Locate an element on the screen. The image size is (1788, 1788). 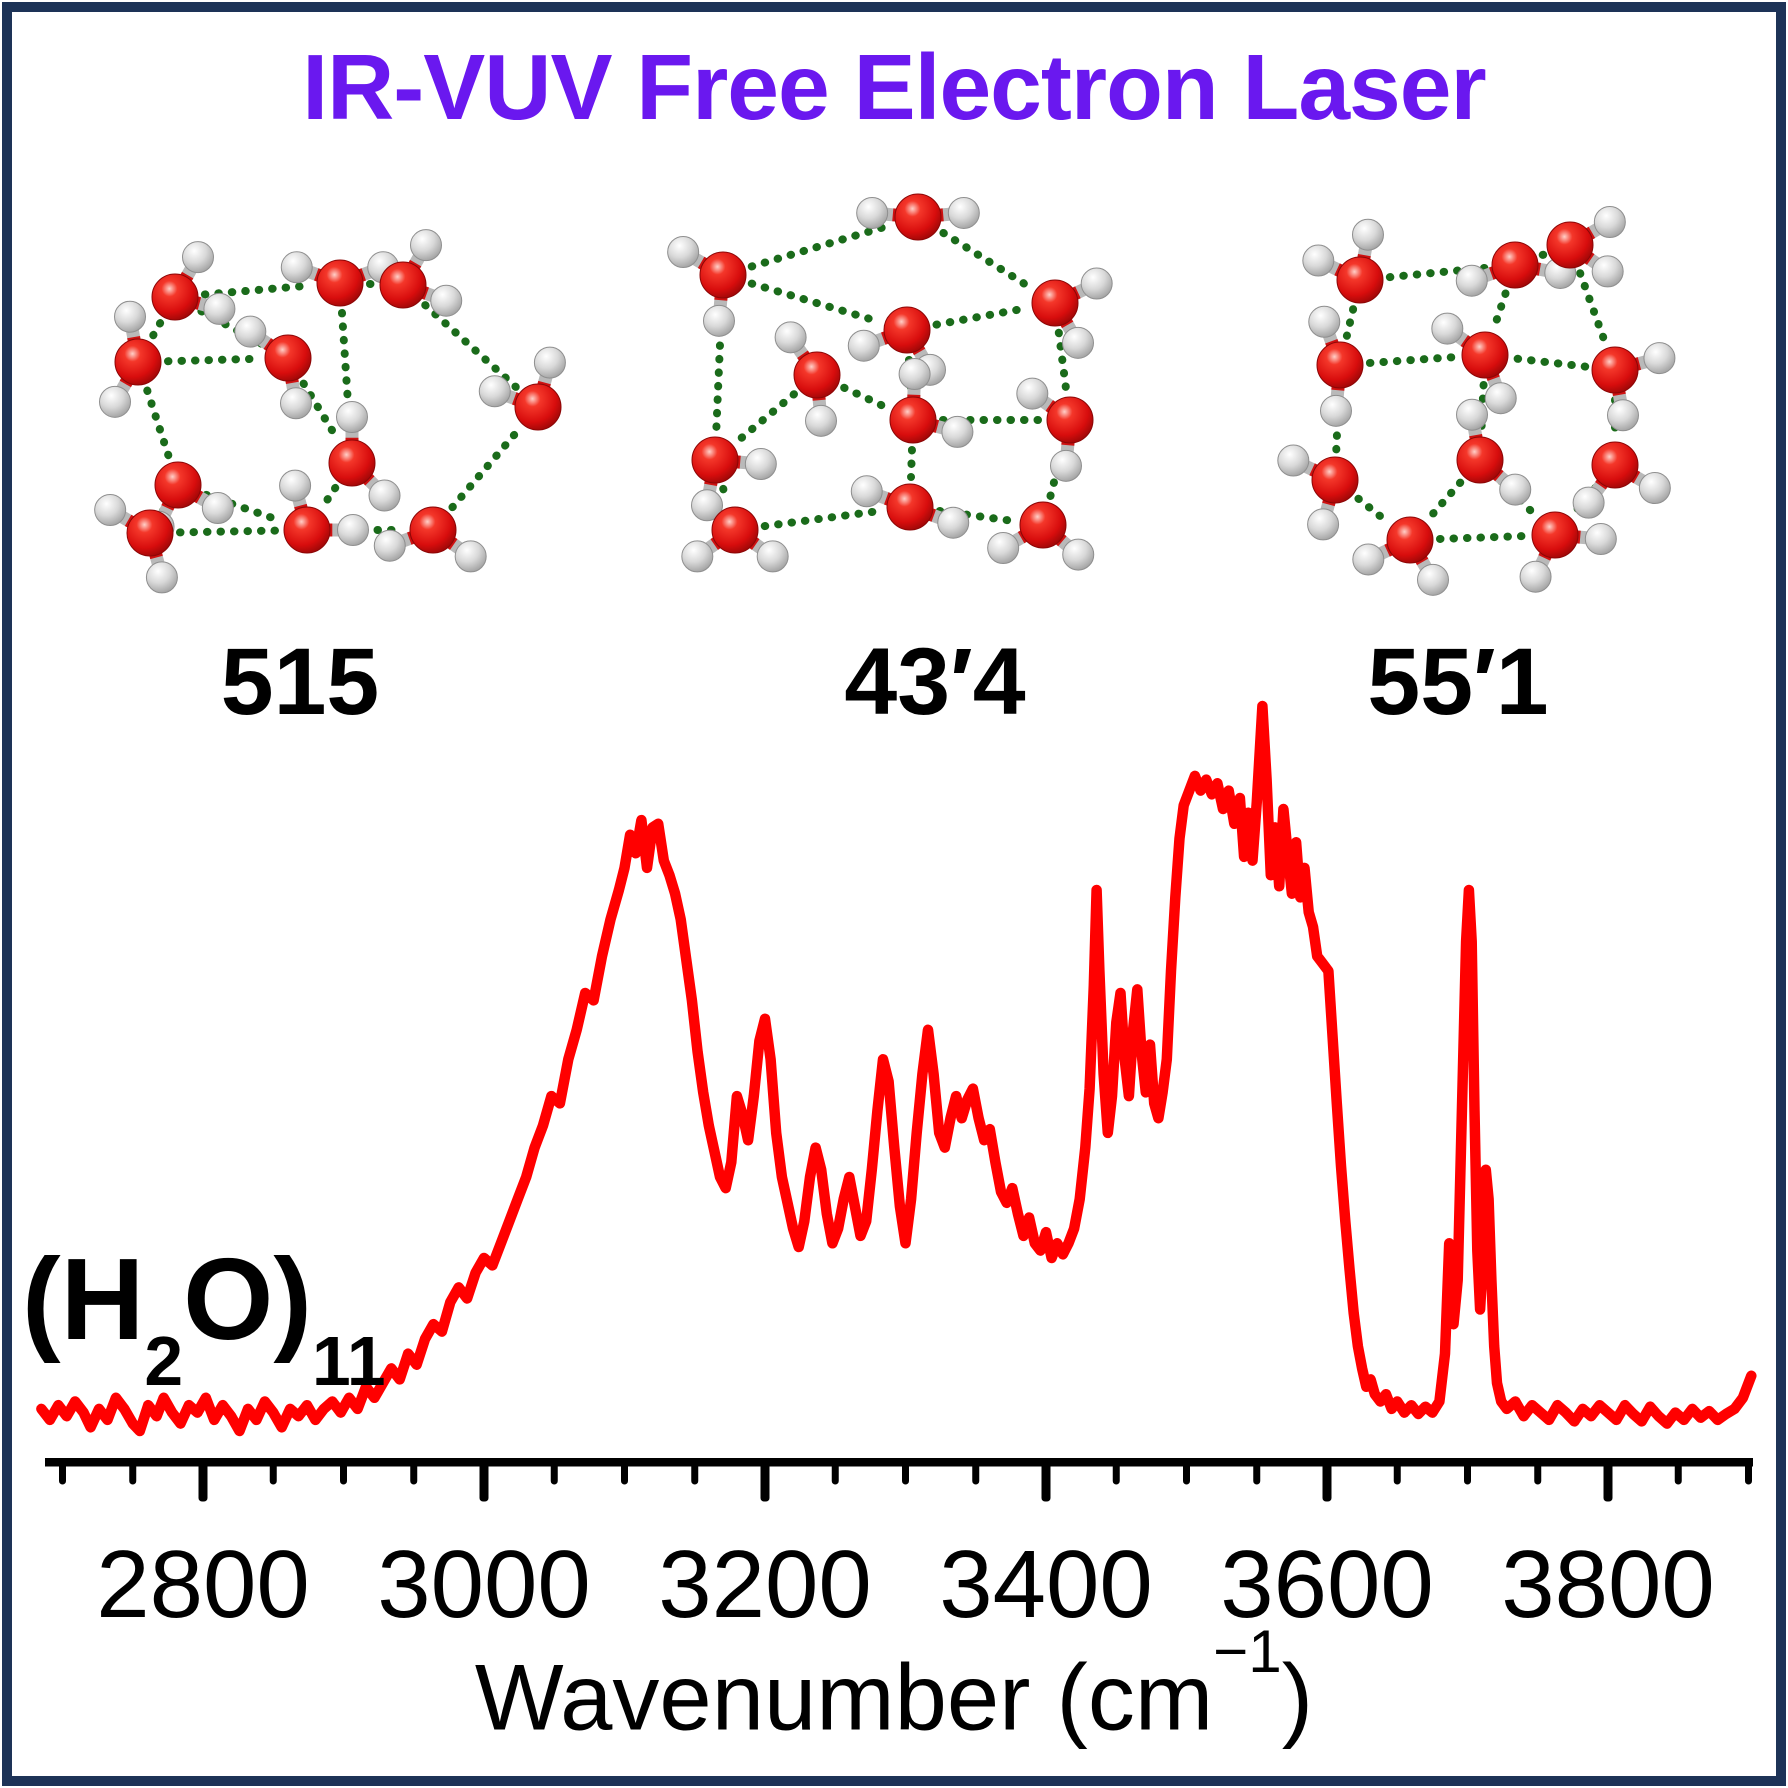
x-tick-label: 3800 is located at coordinates (1608, 1584).